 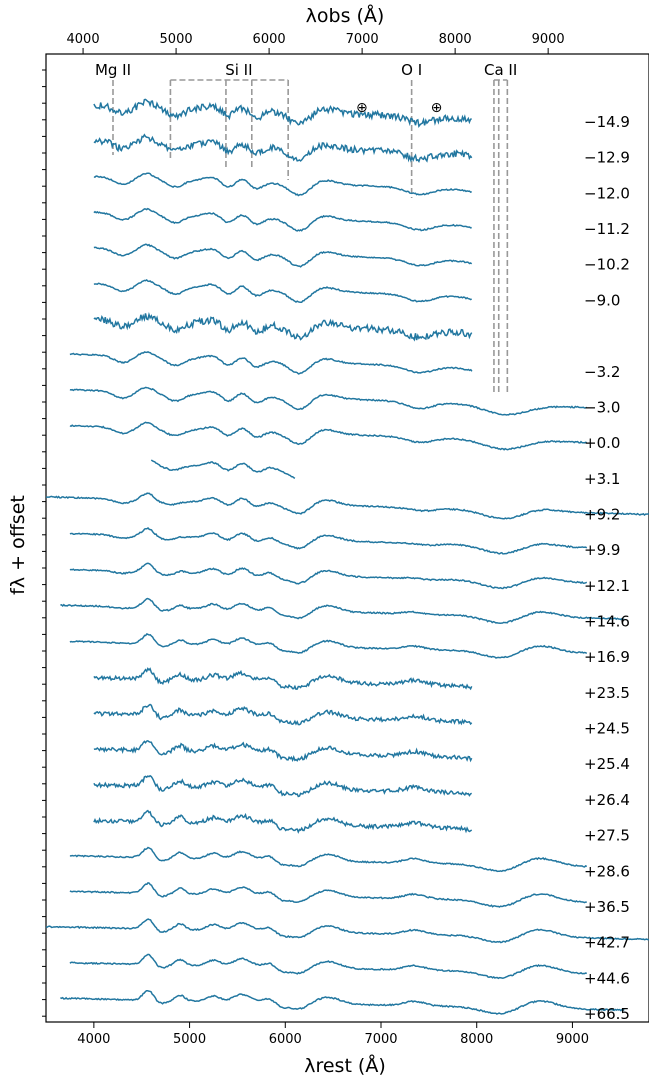 I want to click on top-tick-label: 5000, so click(x=176, y=39).